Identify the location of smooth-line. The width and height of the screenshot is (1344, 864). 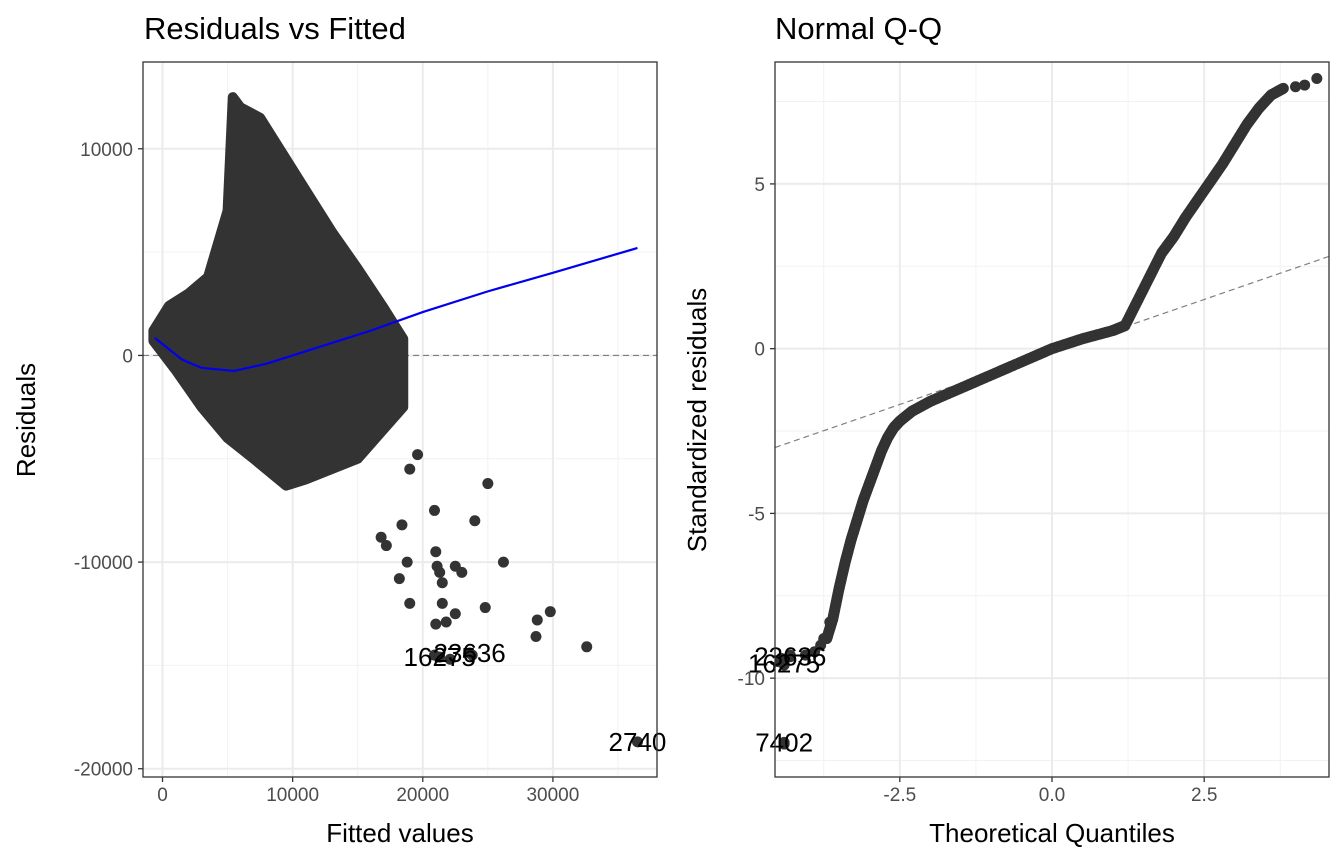
(396, 309).